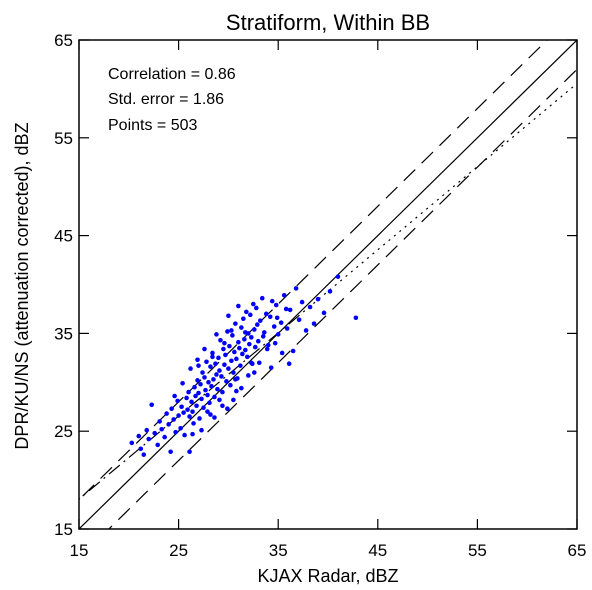 This screenshot has width=592, height=590. What do you see at coordinates (328, 22) in the screenshot?
I see `chart-title: Stratiform, Within BB` at bounding box center [328, 22].